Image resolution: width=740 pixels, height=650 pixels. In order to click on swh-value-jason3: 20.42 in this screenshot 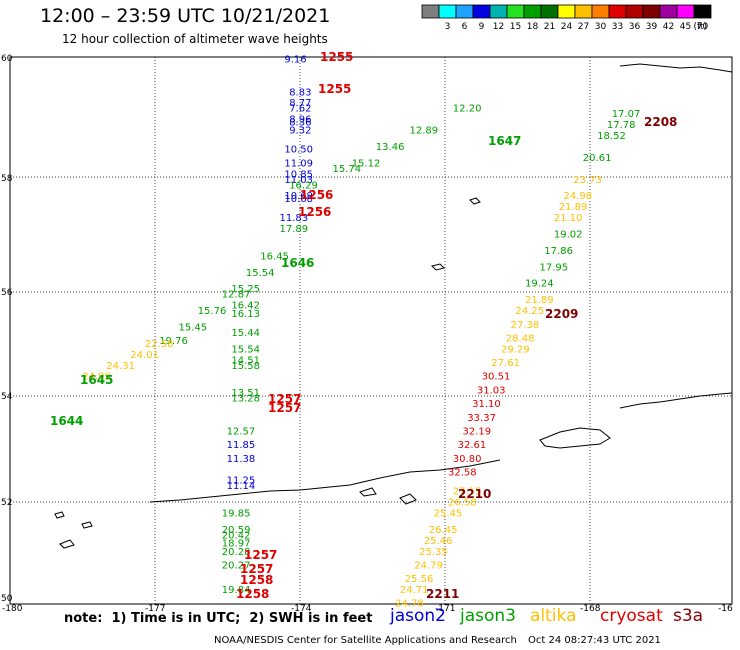, I will do `click(236, 535)`.